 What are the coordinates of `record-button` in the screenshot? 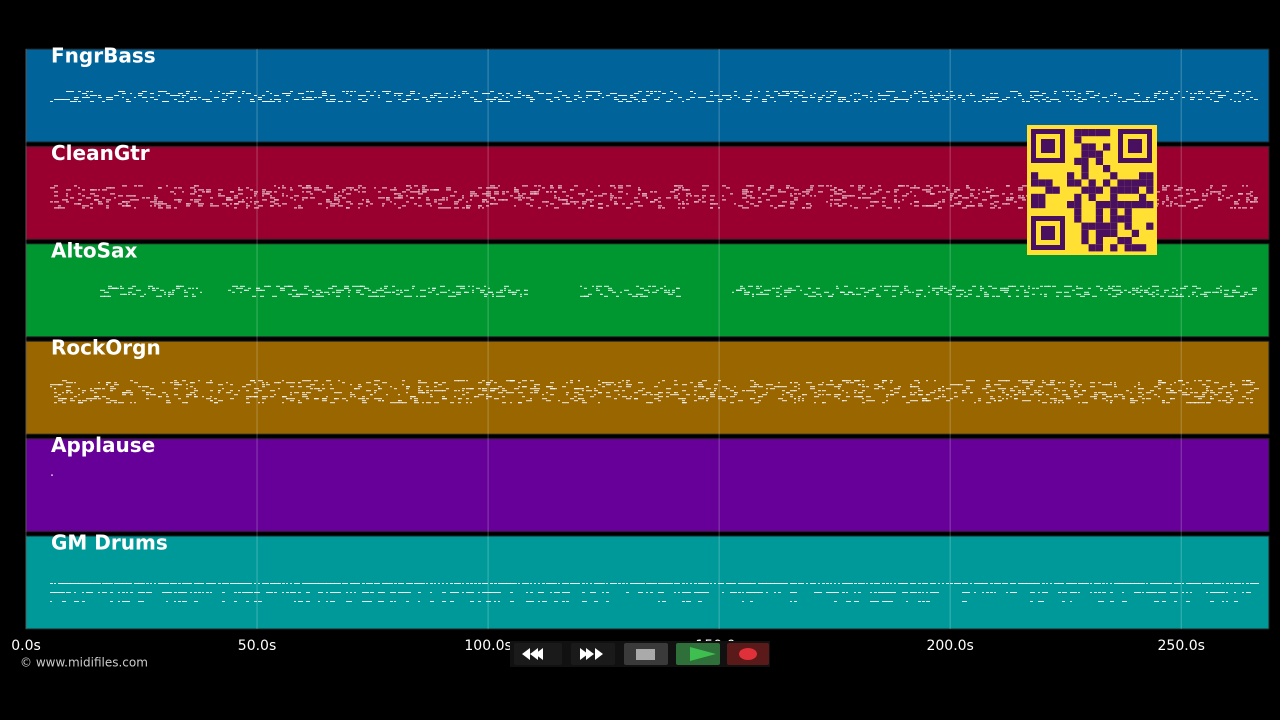 It's located at (748, 654).